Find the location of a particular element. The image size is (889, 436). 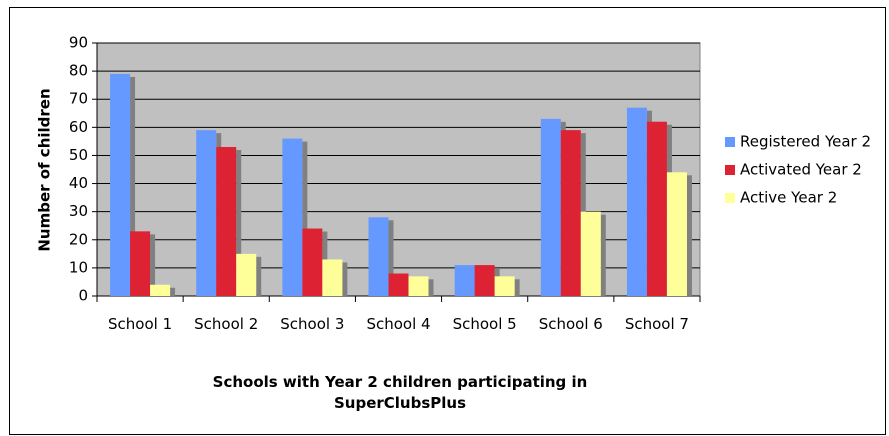

y-tick-label: 30 is located at coordinates (78, 211).